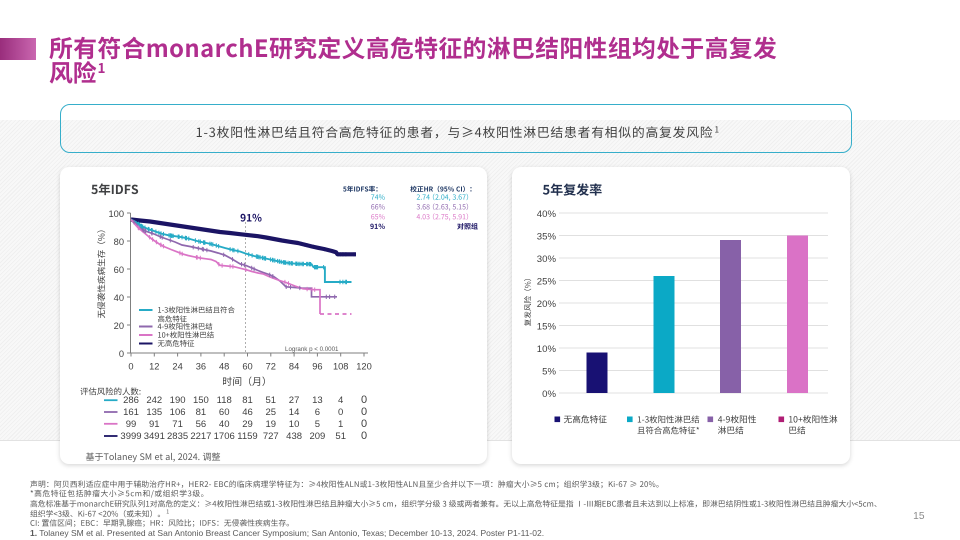  What do you see at coordinates (547, 327) in the screenshot?
I see `svg-text: 15%` at bounding box center [547, 327].